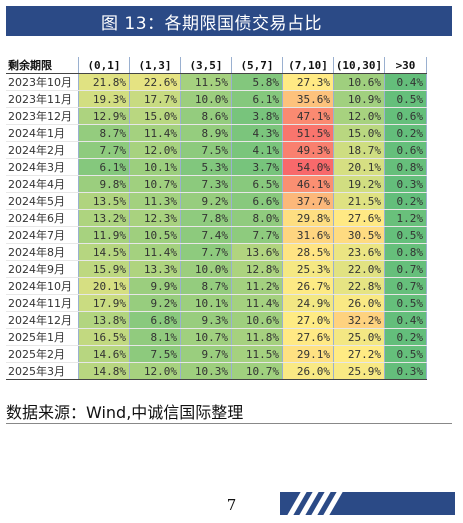  What do you see at coordinates (308, 116) in the screenshot?
I see `table-cell: 47.1%` at bounding box center [308, 116].